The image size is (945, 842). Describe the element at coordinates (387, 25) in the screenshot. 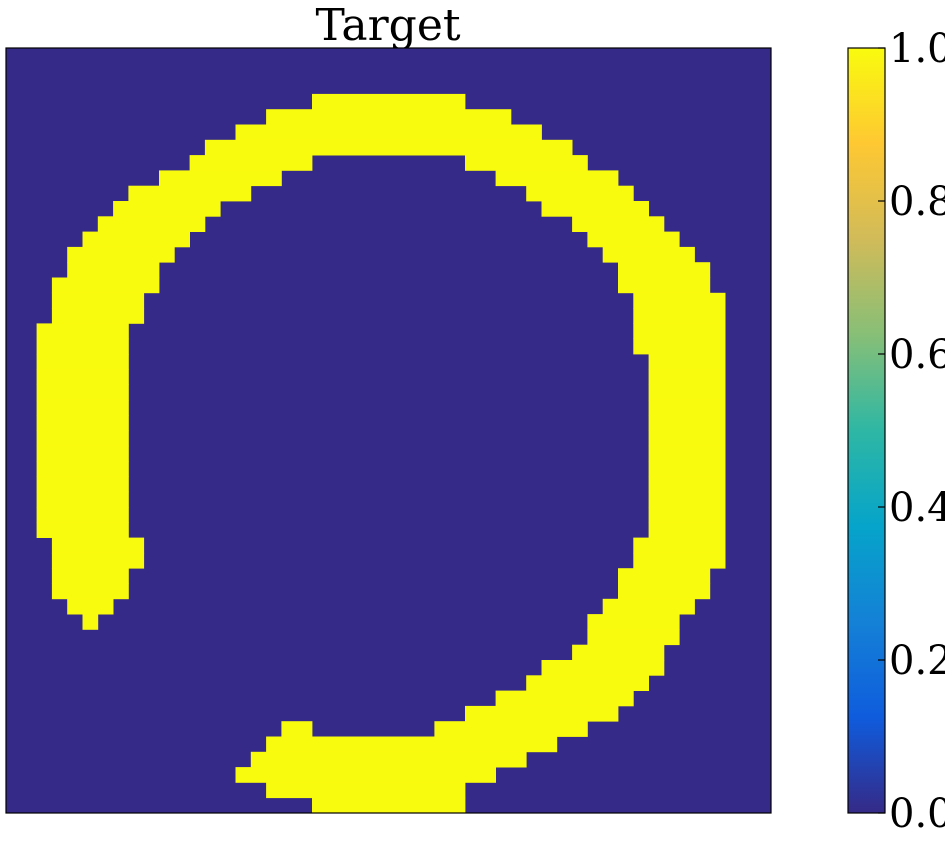

I see `chart-title: Target` at that location.